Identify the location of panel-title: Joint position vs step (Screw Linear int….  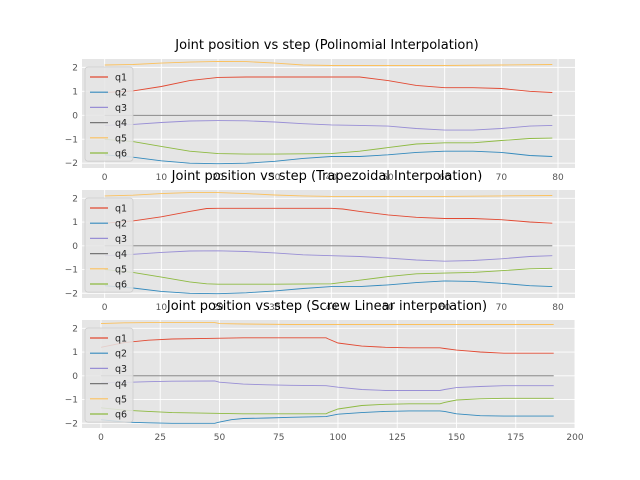
(326, 306).